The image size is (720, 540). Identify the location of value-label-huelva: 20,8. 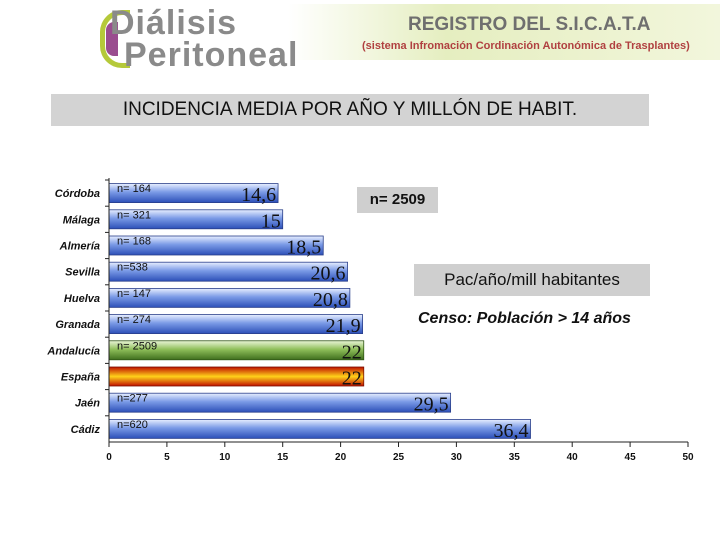
(330, 300).